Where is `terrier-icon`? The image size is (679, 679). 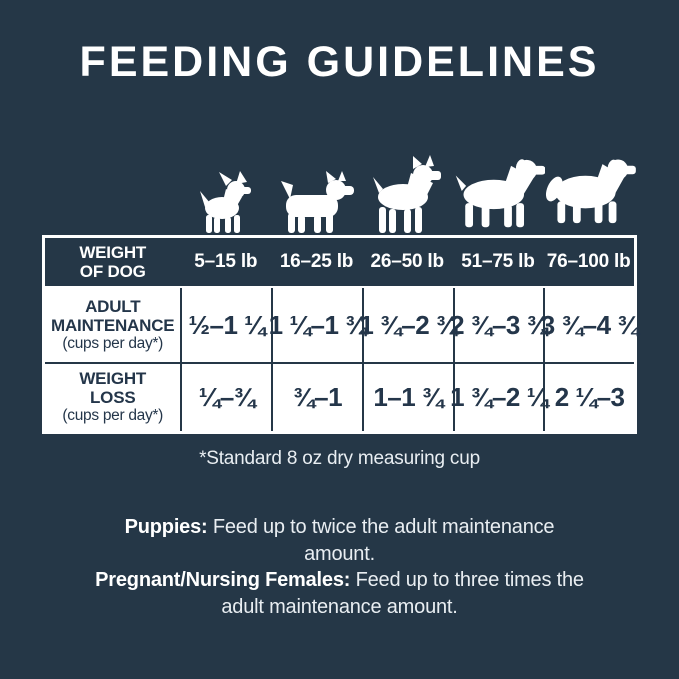 terrier-icon is located at coordinates (318, 202).